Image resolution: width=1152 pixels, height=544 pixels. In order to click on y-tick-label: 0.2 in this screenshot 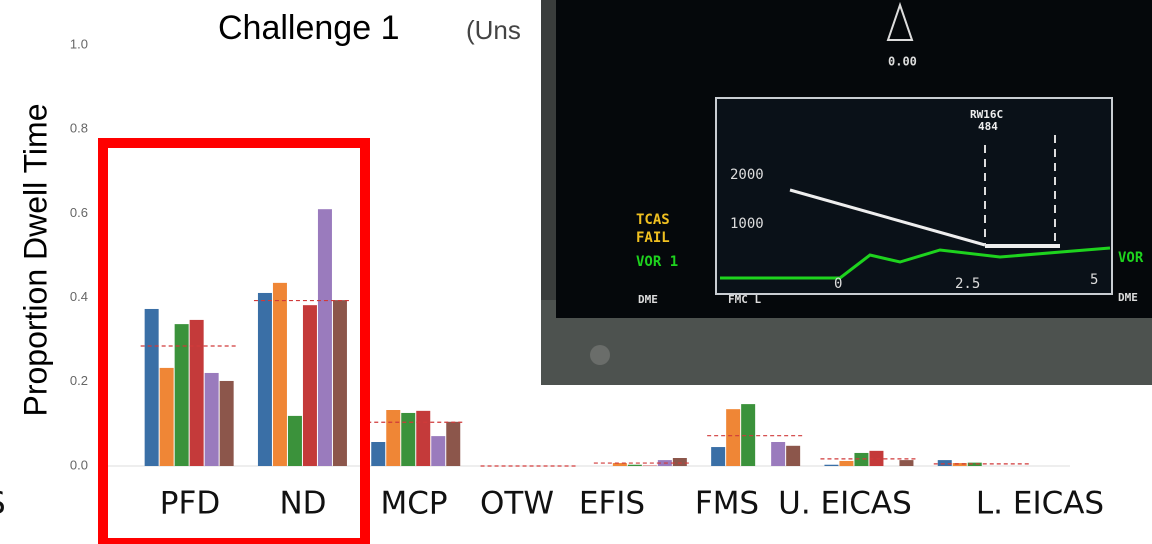, I will do `click(79, 380)`.